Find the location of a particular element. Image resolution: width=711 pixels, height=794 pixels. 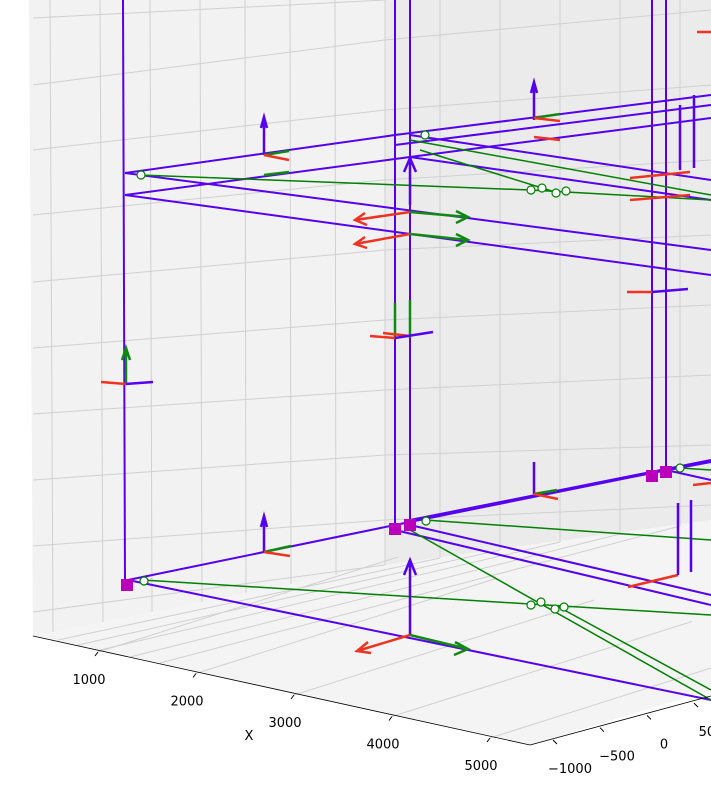

x-tick-label: 2000 is located at coordinates (186, 702).